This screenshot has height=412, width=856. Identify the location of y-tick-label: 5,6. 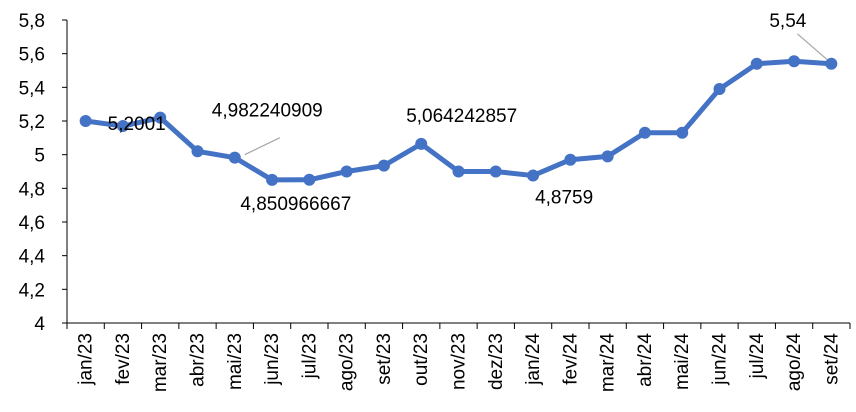
(32, 55).